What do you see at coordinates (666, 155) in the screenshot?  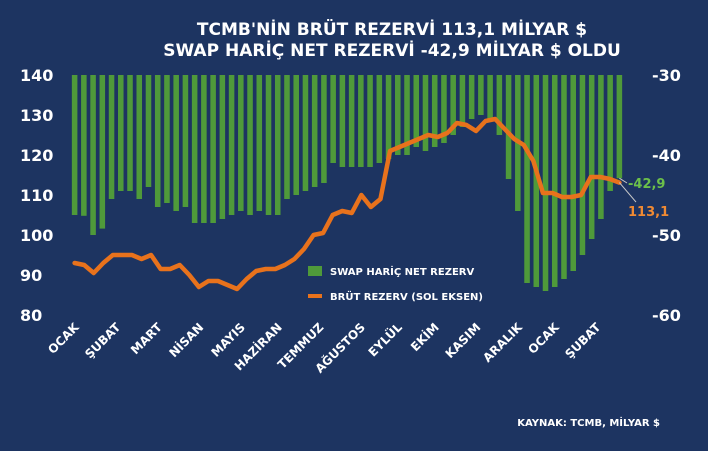 I see `right-tick-label: -40` at bounding box center [666, 155].